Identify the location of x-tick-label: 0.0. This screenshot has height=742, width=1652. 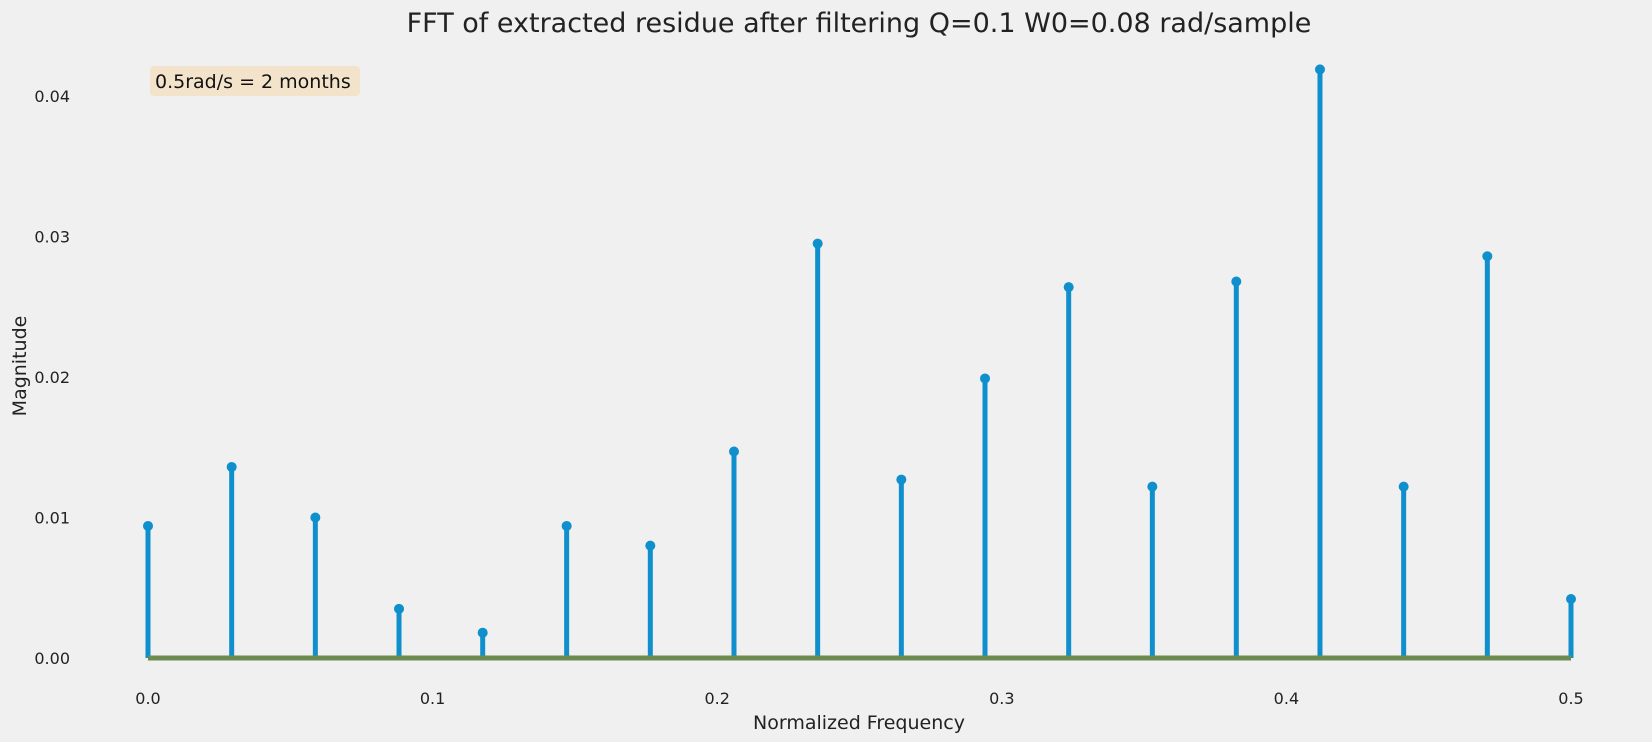
(147, 698).